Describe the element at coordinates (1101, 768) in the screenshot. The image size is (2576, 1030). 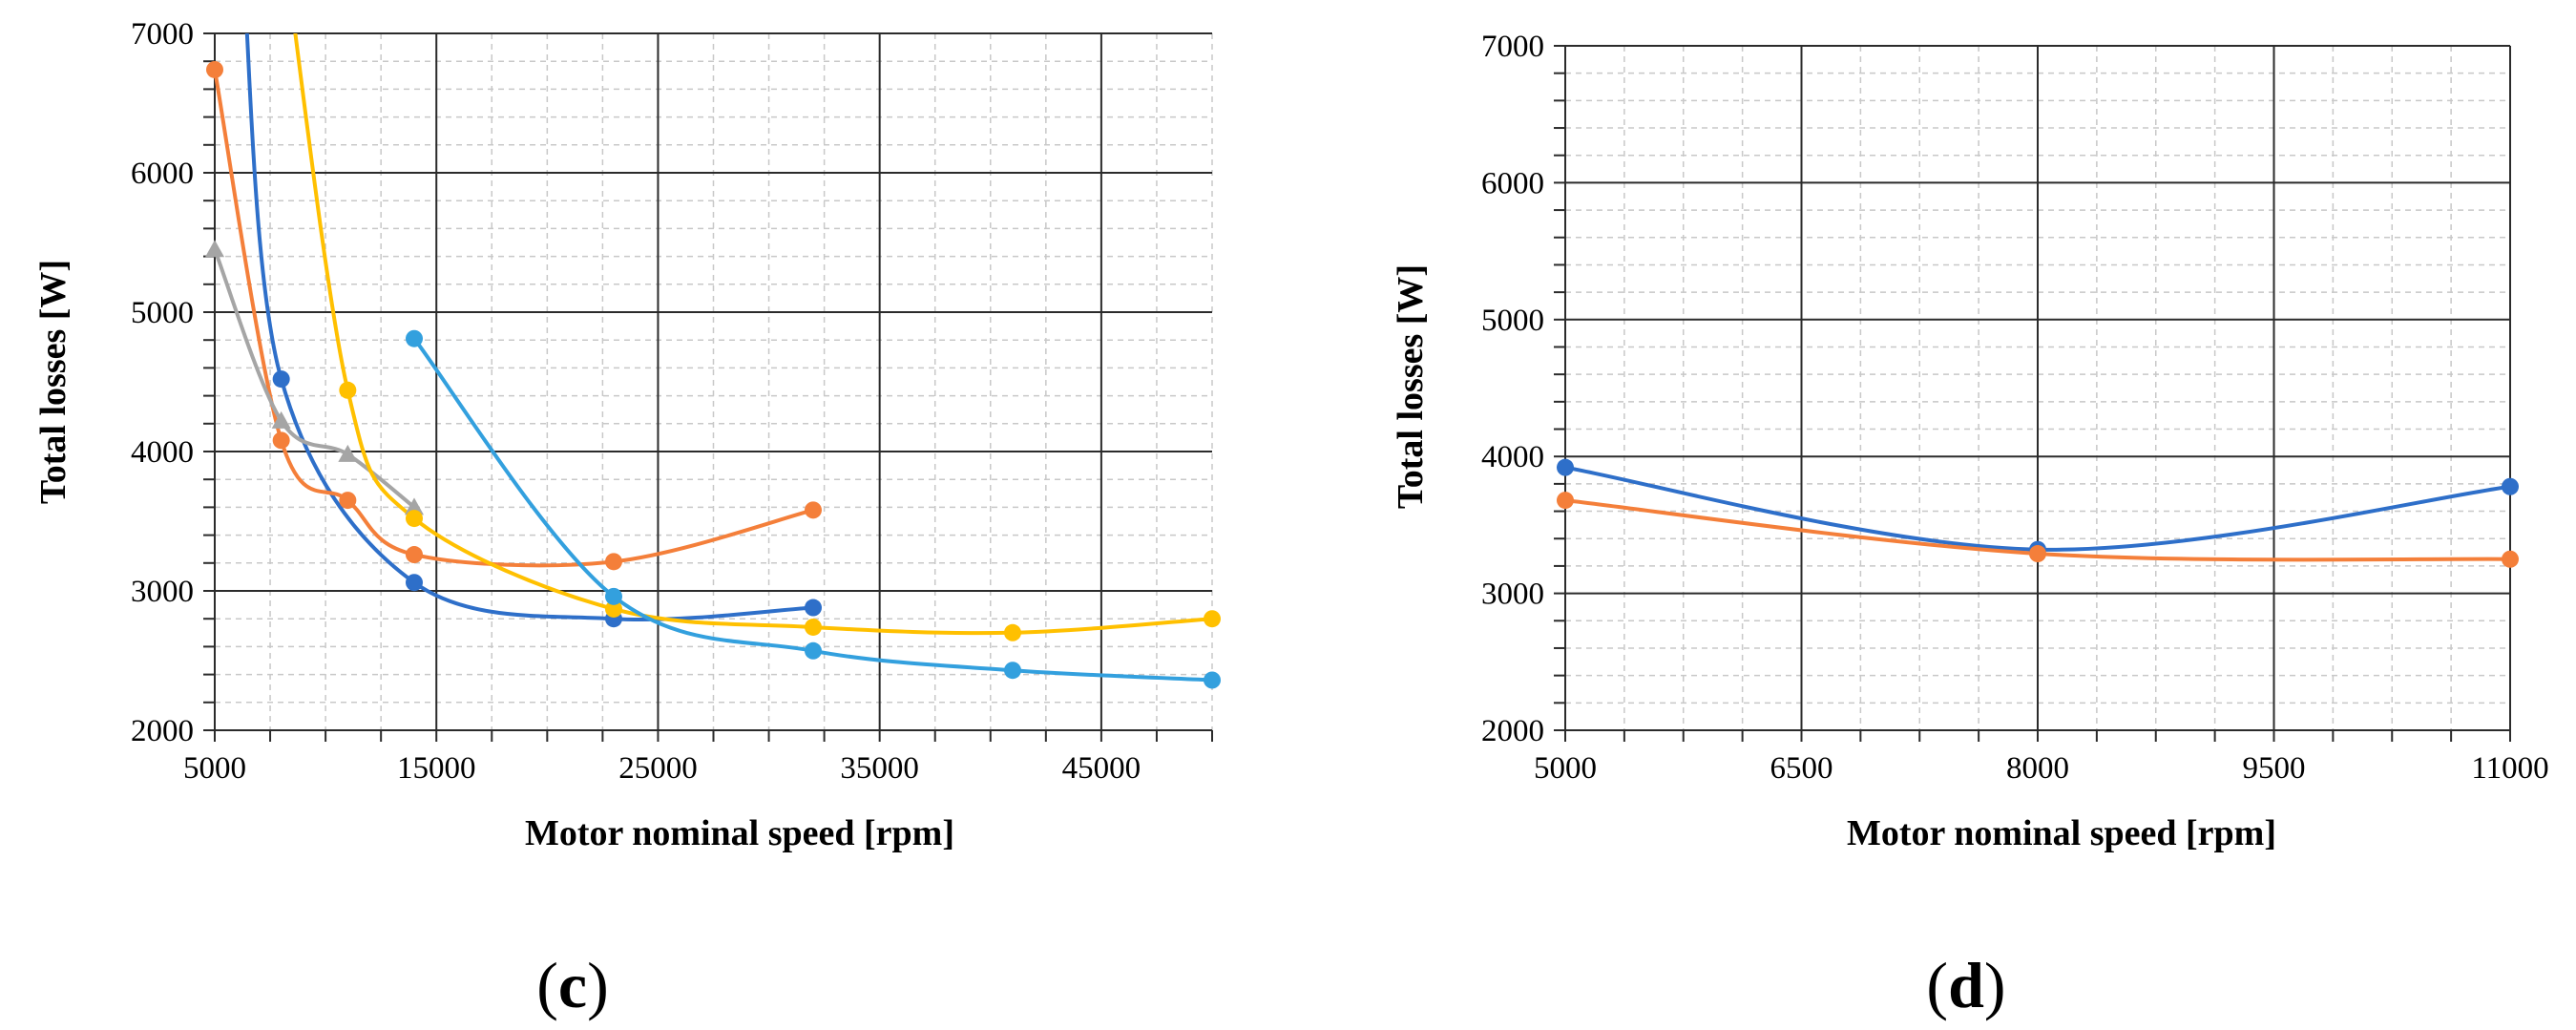
I see `x-tick-label: 45000` at that location.